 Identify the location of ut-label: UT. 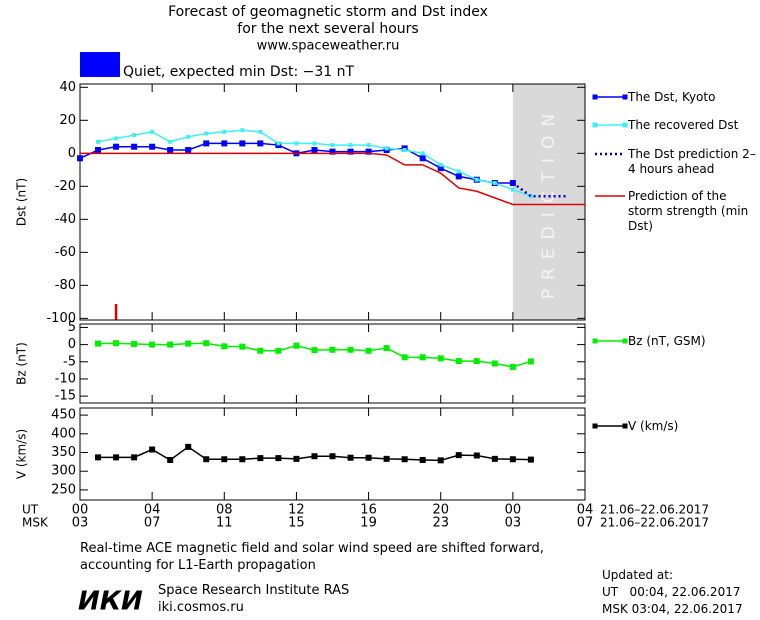
(30, 510).